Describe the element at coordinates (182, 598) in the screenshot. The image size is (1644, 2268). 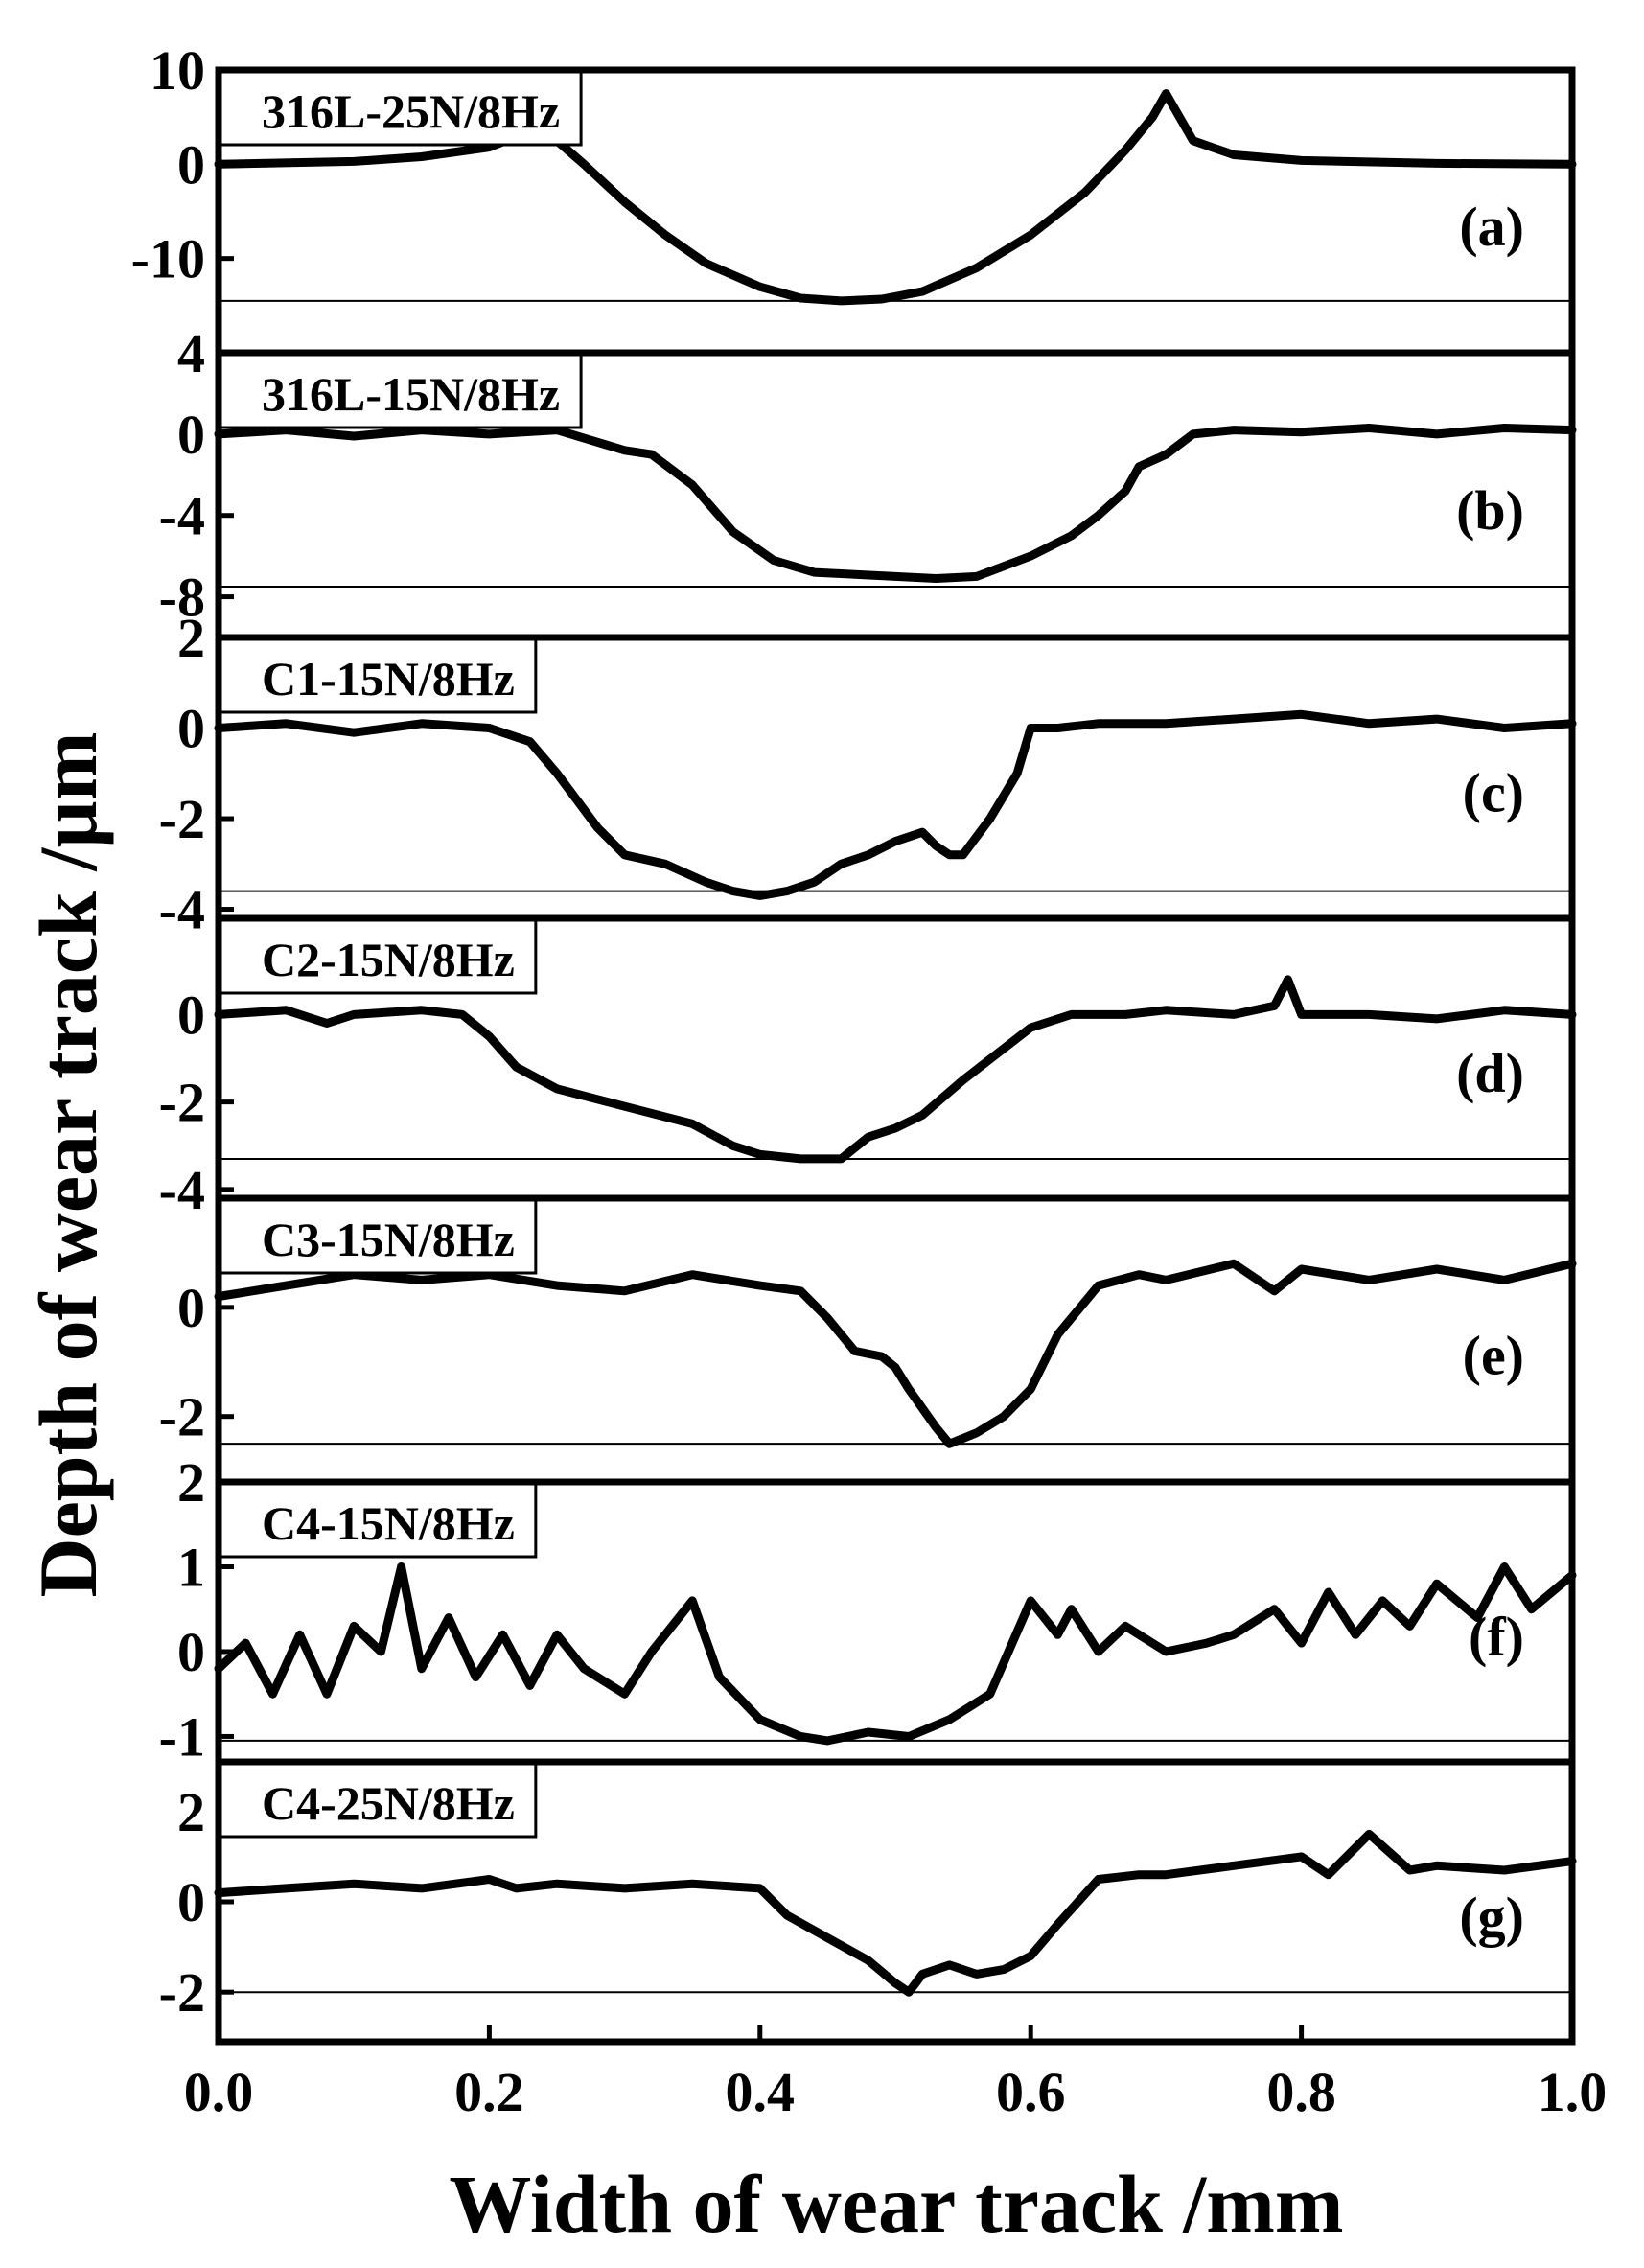
I see `y-tick-label: -8` at that location.